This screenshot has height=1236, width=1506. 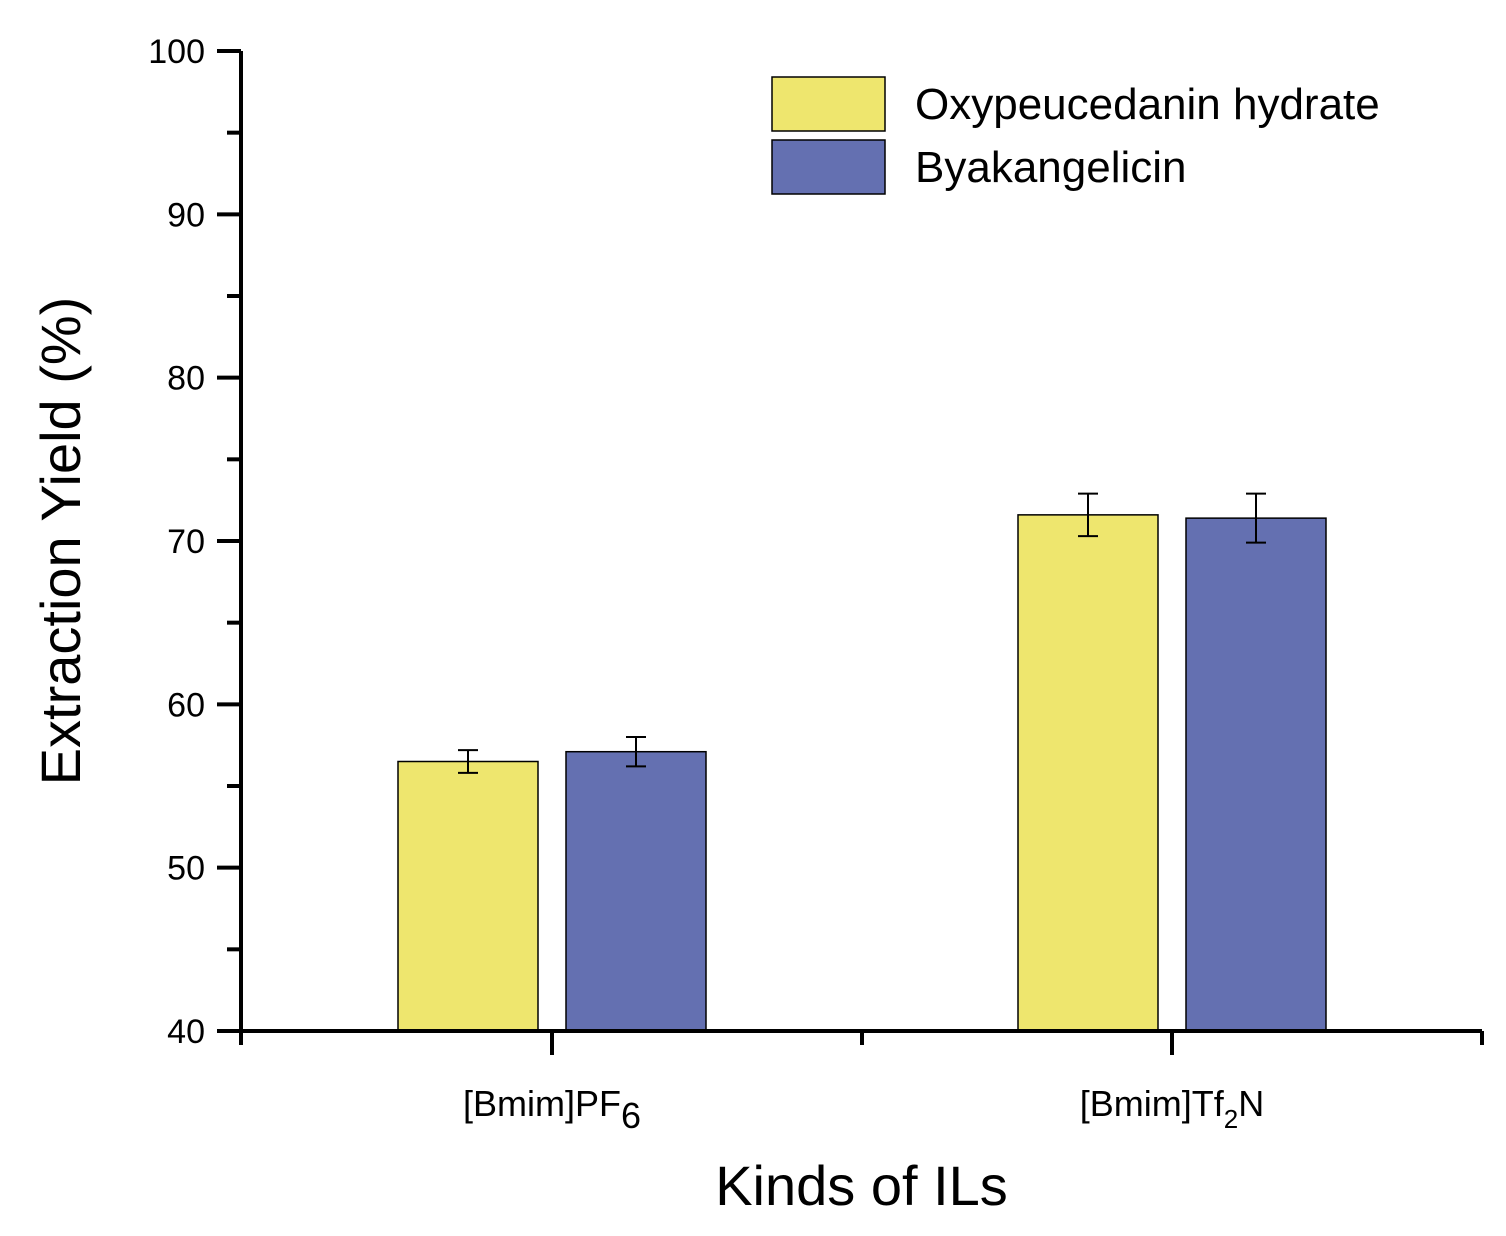 What do you see at coordinates (636, 891) in the screenshot?
I see `bar-series1-cat0` at bounding box center [636, 891].